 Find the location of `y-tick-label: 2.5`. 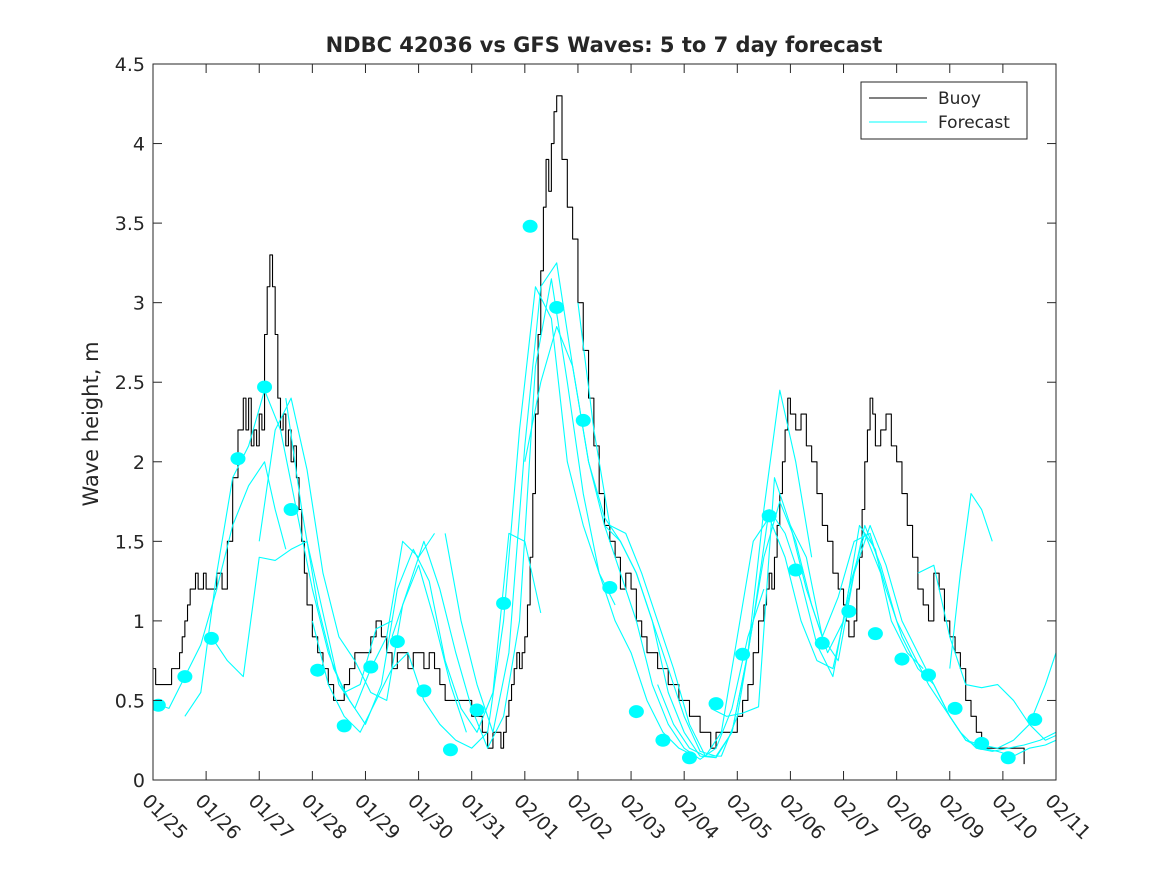

y-tick-label: 2.5 is located at coordinates (130, 383).